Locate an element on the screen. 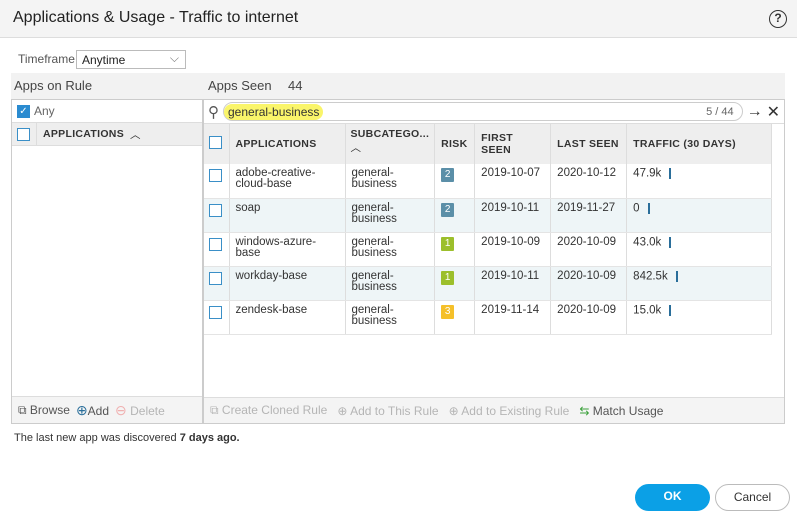 Image resolution: width=797 pixels, height=527 pixels. risk-badge: 3 is located at coordinates (448, 311).